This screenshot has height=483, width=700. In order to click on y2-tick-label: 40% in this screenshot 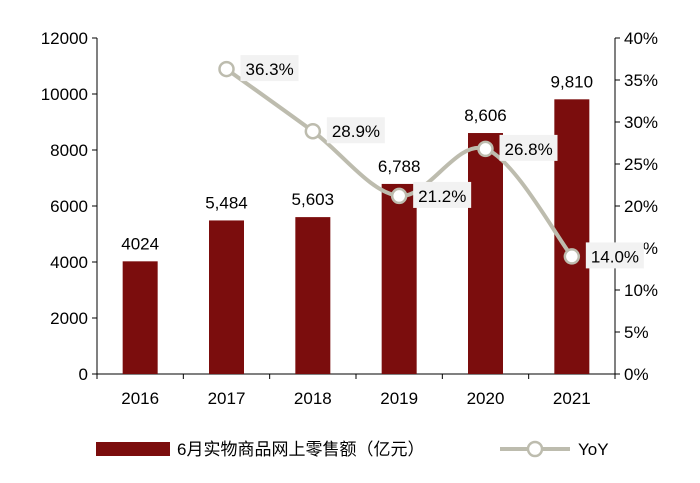, I will do `click(641, 38)`.